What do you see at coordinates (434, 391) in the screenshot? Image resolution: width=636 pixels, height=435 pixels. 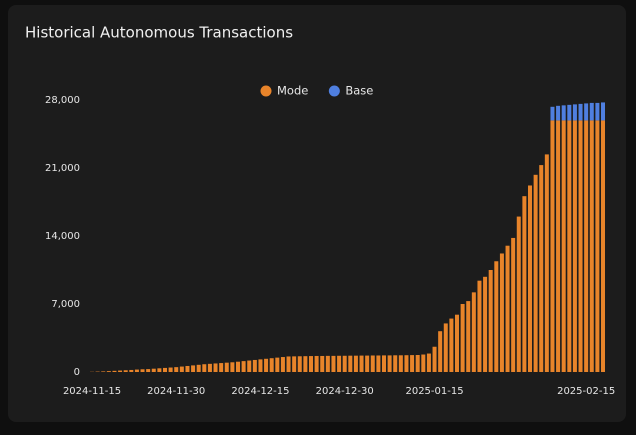 I see `x-tick-label: 2025-01-15` at bounding box center [434, 391].